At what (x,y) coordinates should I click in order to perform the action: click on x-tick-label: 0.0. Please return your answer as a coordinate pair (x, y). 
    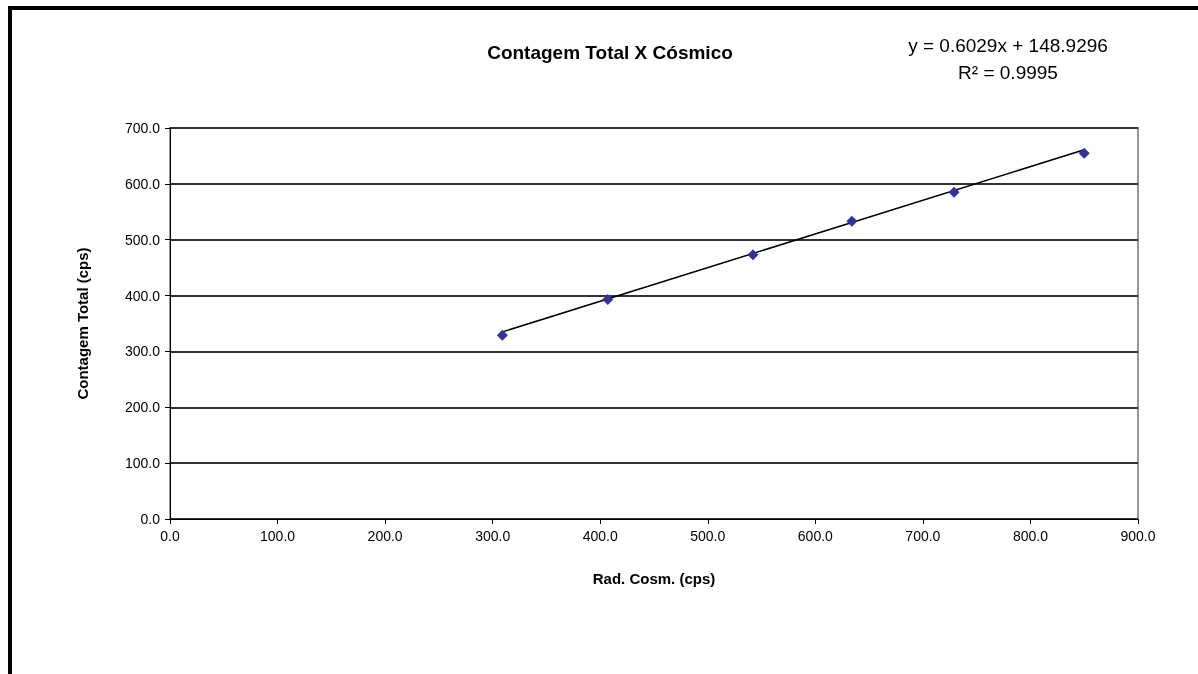
    Looking at the image, I should click on (170, 536).